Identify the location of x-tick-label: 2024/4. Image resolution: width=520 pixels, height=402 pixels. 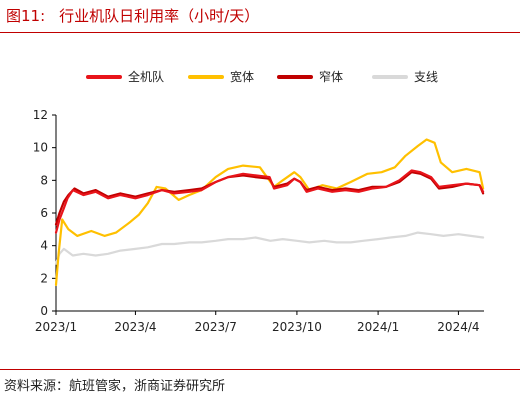
(458, 327).